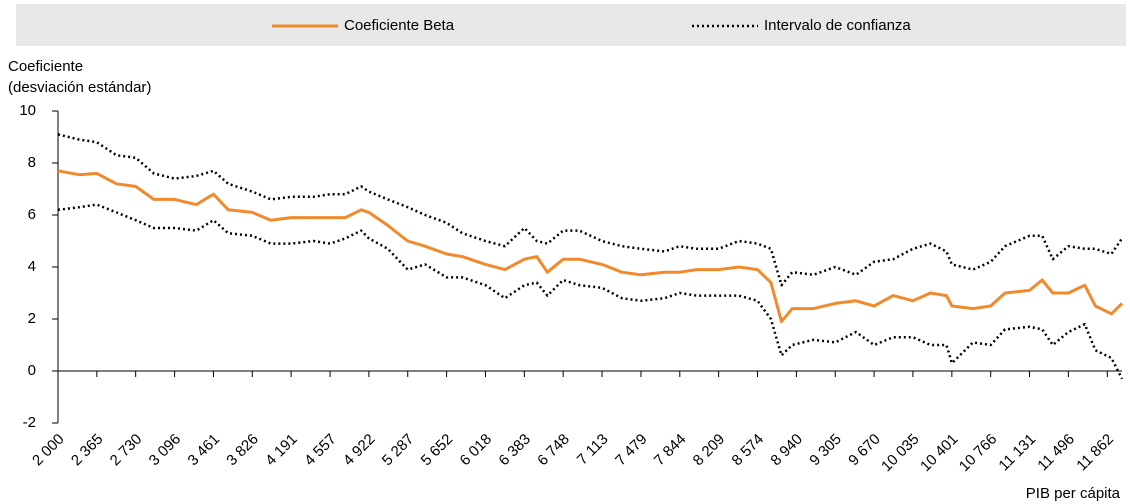 This screenshot has width=1130, height=504. What do you see at coordinates (670, 450) in the screenshot?
I see `x-tick-label: 7 844` at bounding box center [670, 450].